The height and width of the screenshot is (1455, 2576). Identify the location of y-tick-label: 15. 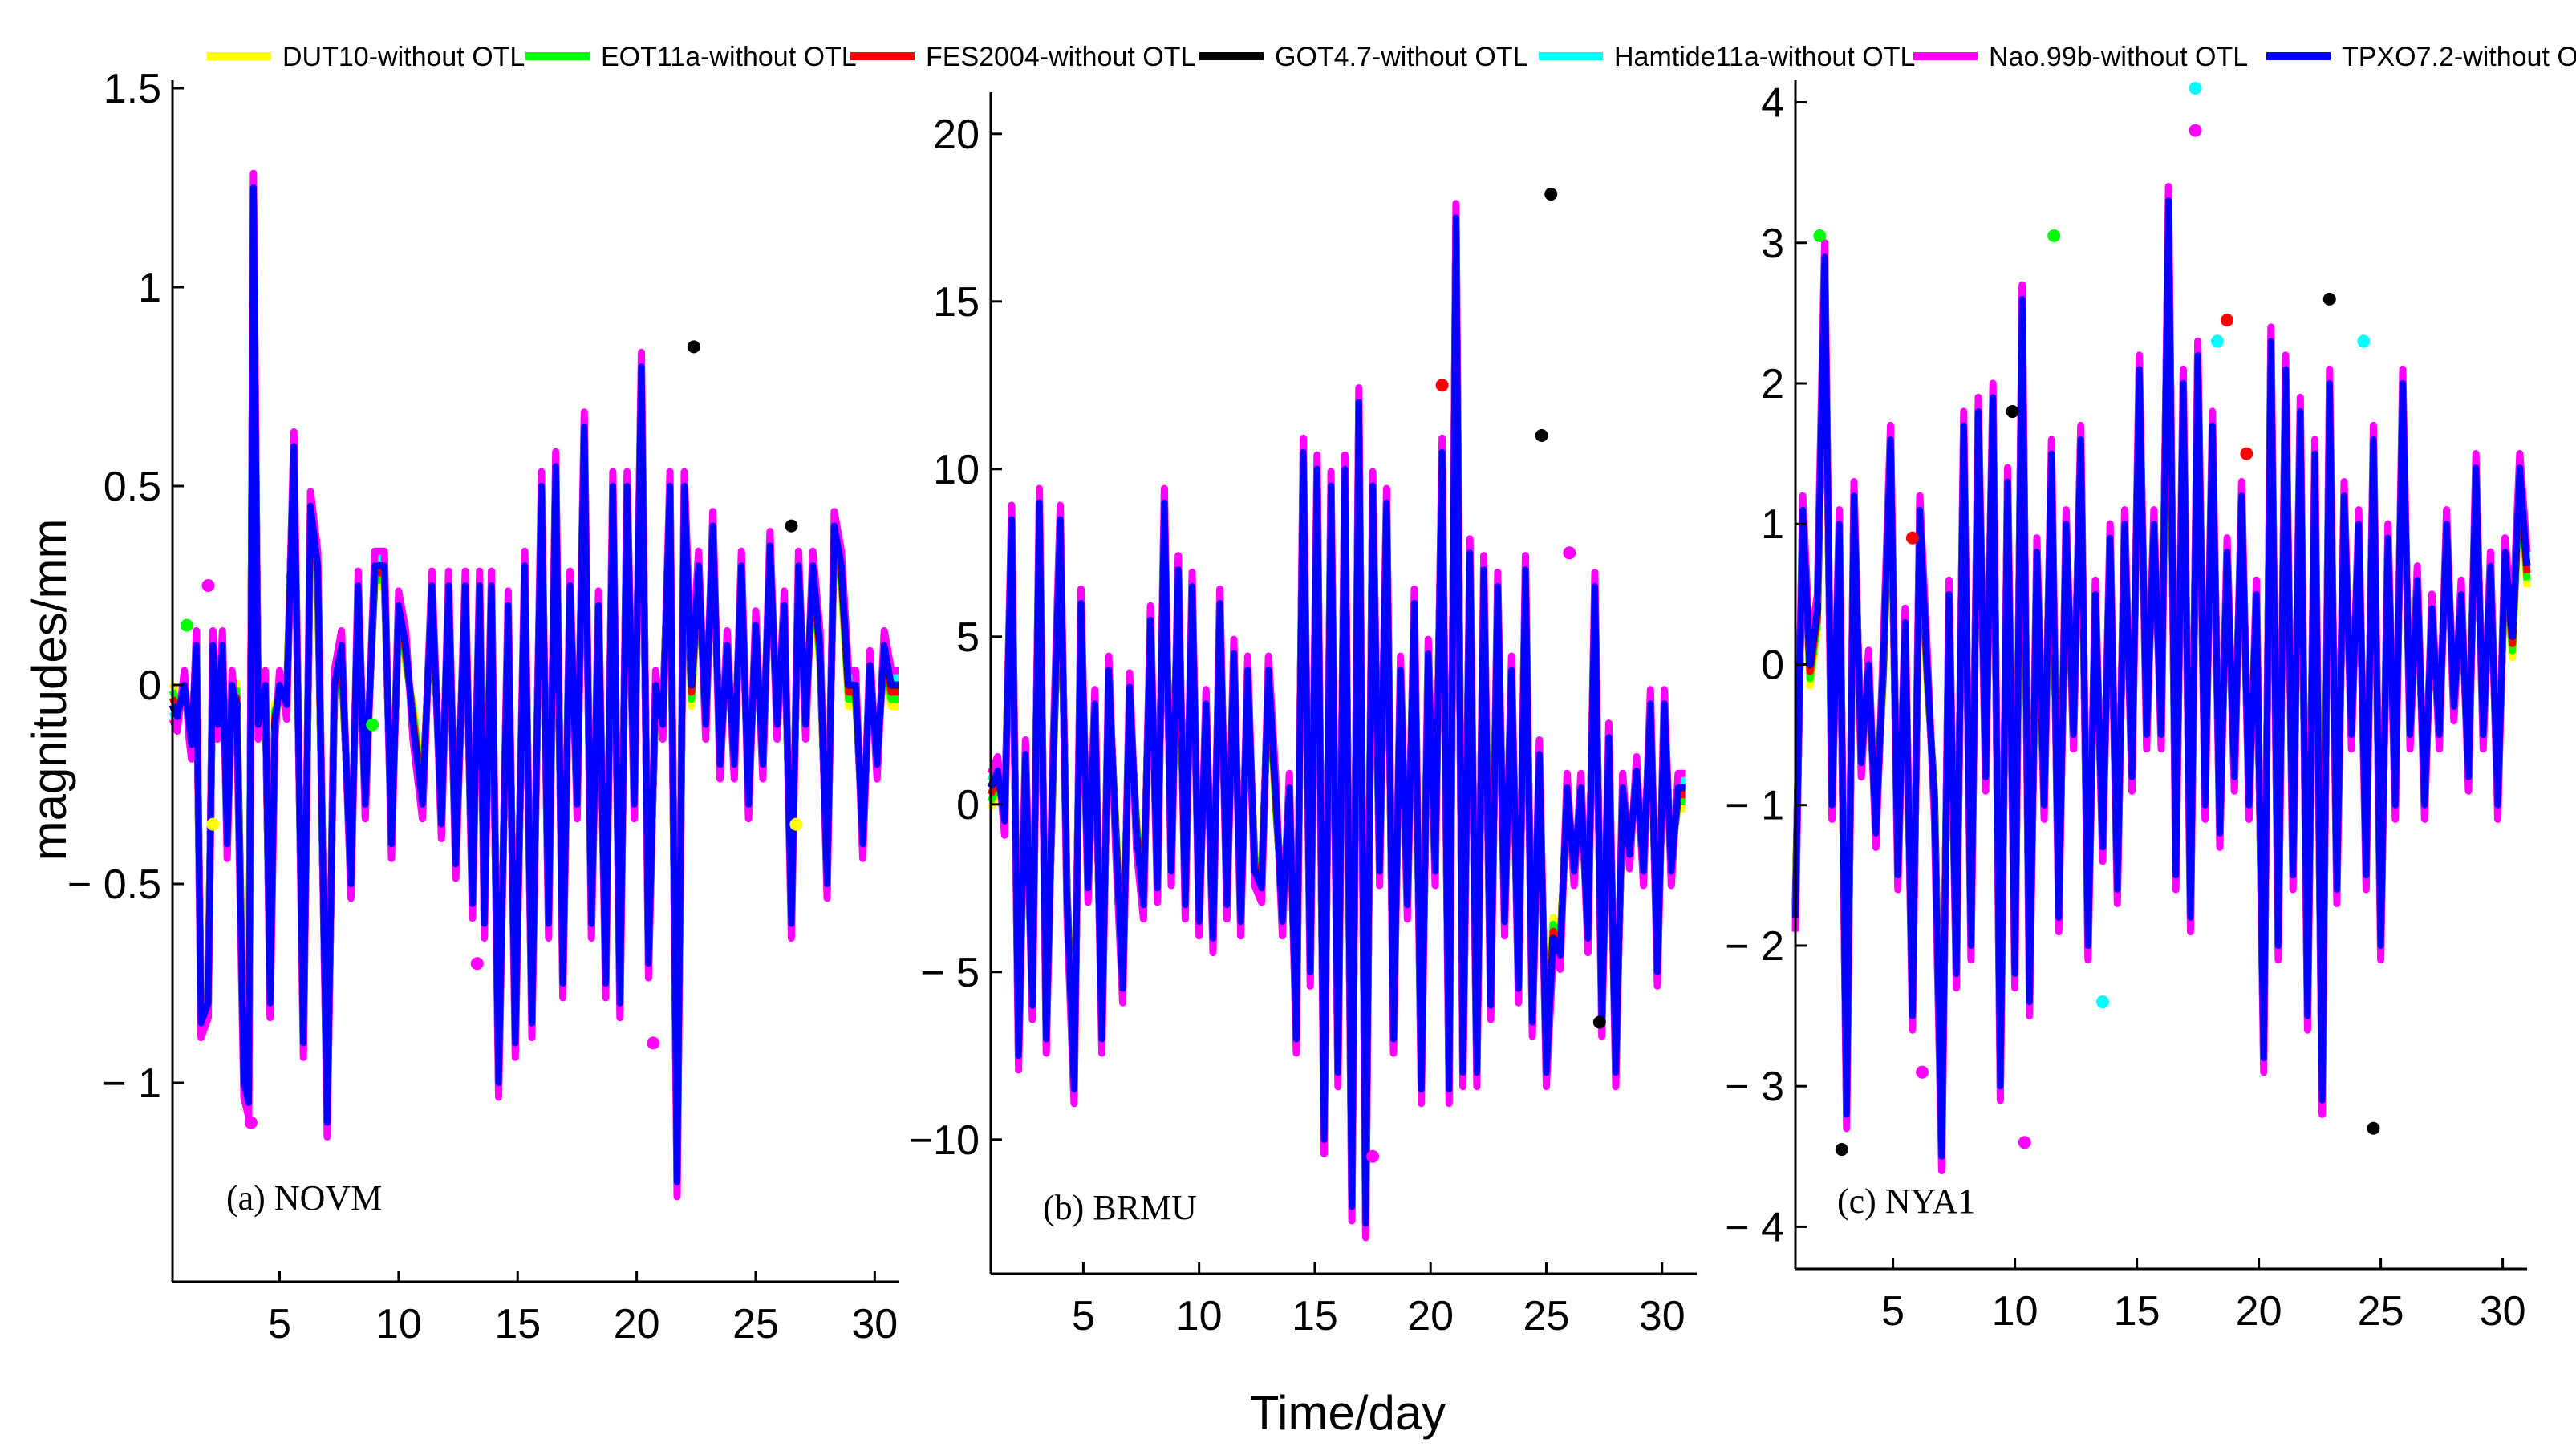
(956, 303).